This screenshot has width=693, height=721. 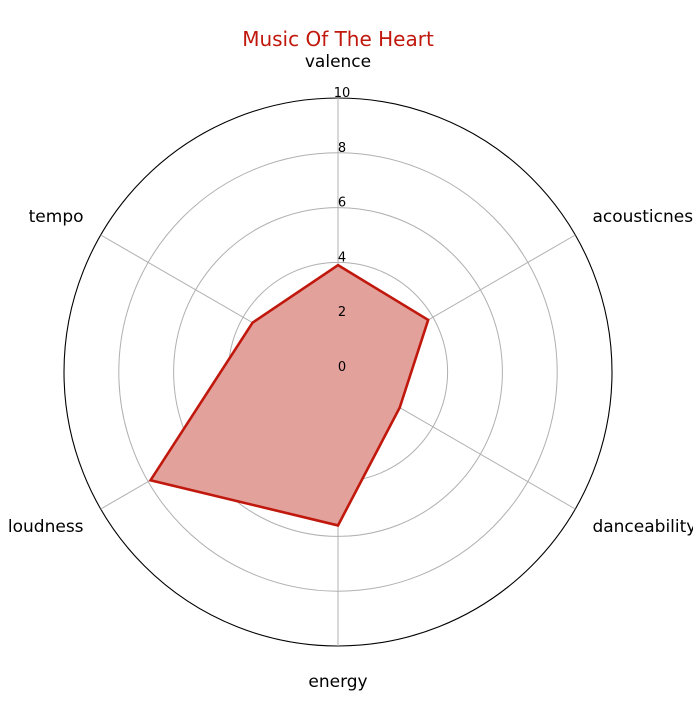 I want to click on radial-tick-label: 0, so click(x=342, y=367).